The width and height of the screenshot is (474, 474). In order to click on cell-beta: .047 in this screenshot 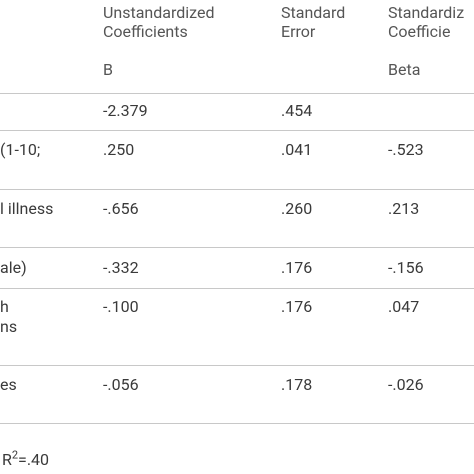, I will do `click(404, 306)`.